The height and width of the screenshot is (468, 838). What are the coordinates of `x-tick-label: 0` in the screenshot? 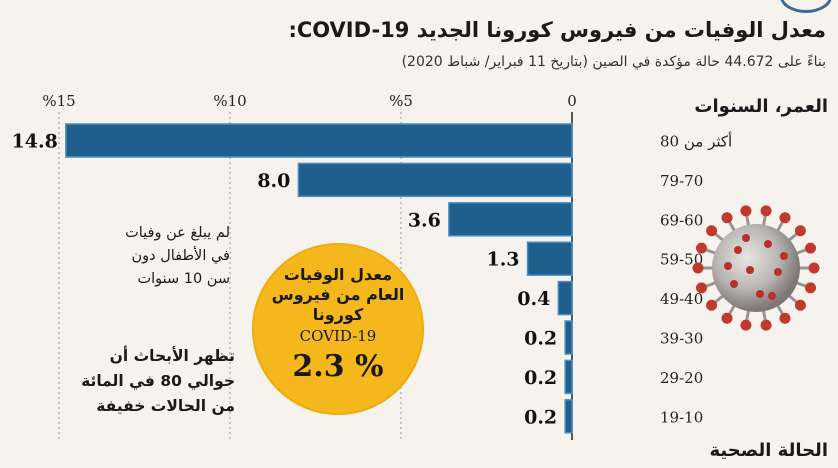 It's located at (572, 101).